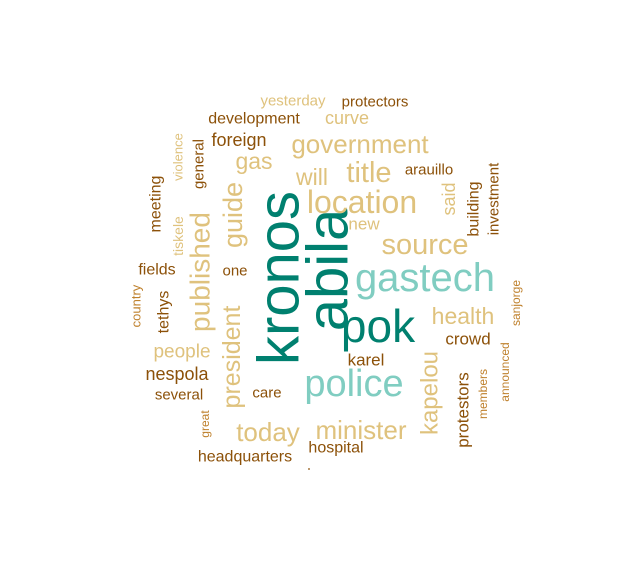 The image size is (640, 567). What do you see at coordinates (505, 371) in the screenshot?
I see `word-announced: announced` at bounding box center [505, 371].